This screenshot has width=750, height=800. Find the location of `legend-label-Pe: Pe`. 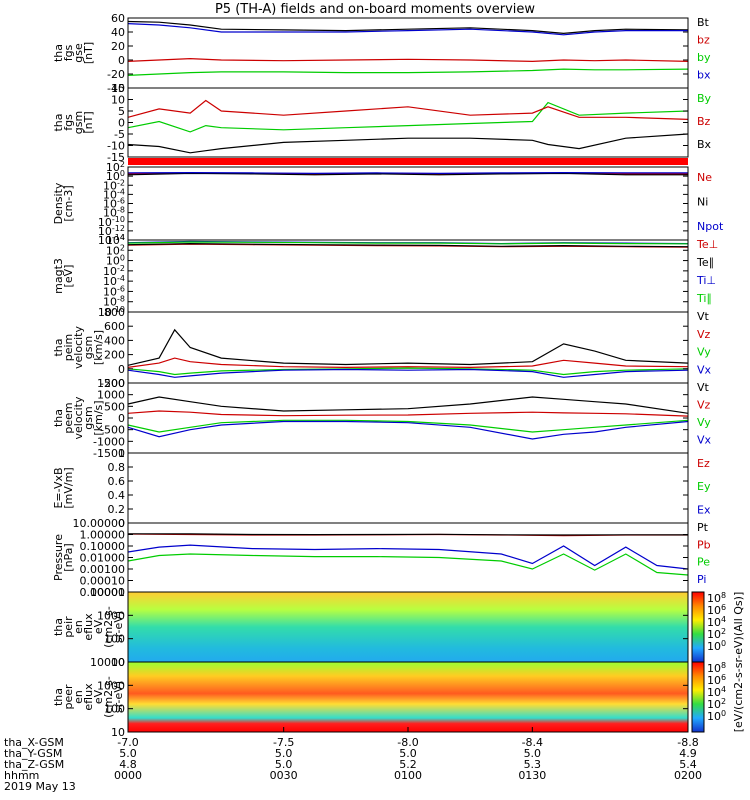

legend-label-Pe: Pe is located at coordinates (703, 562).